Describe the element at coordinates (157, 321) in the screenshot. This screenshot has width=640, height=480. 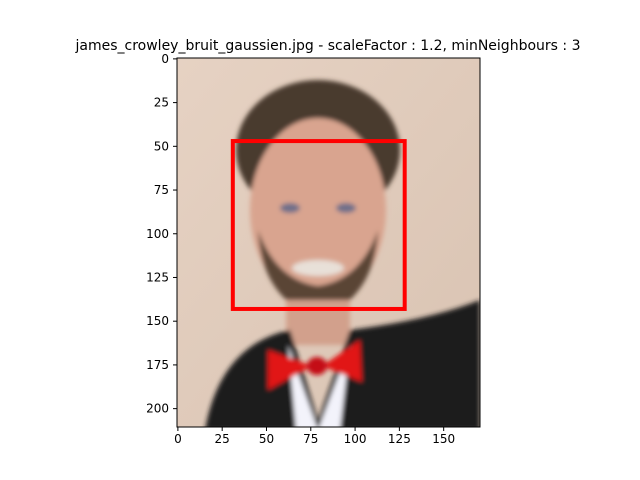
I see `y-tick-label: 150` at that location.